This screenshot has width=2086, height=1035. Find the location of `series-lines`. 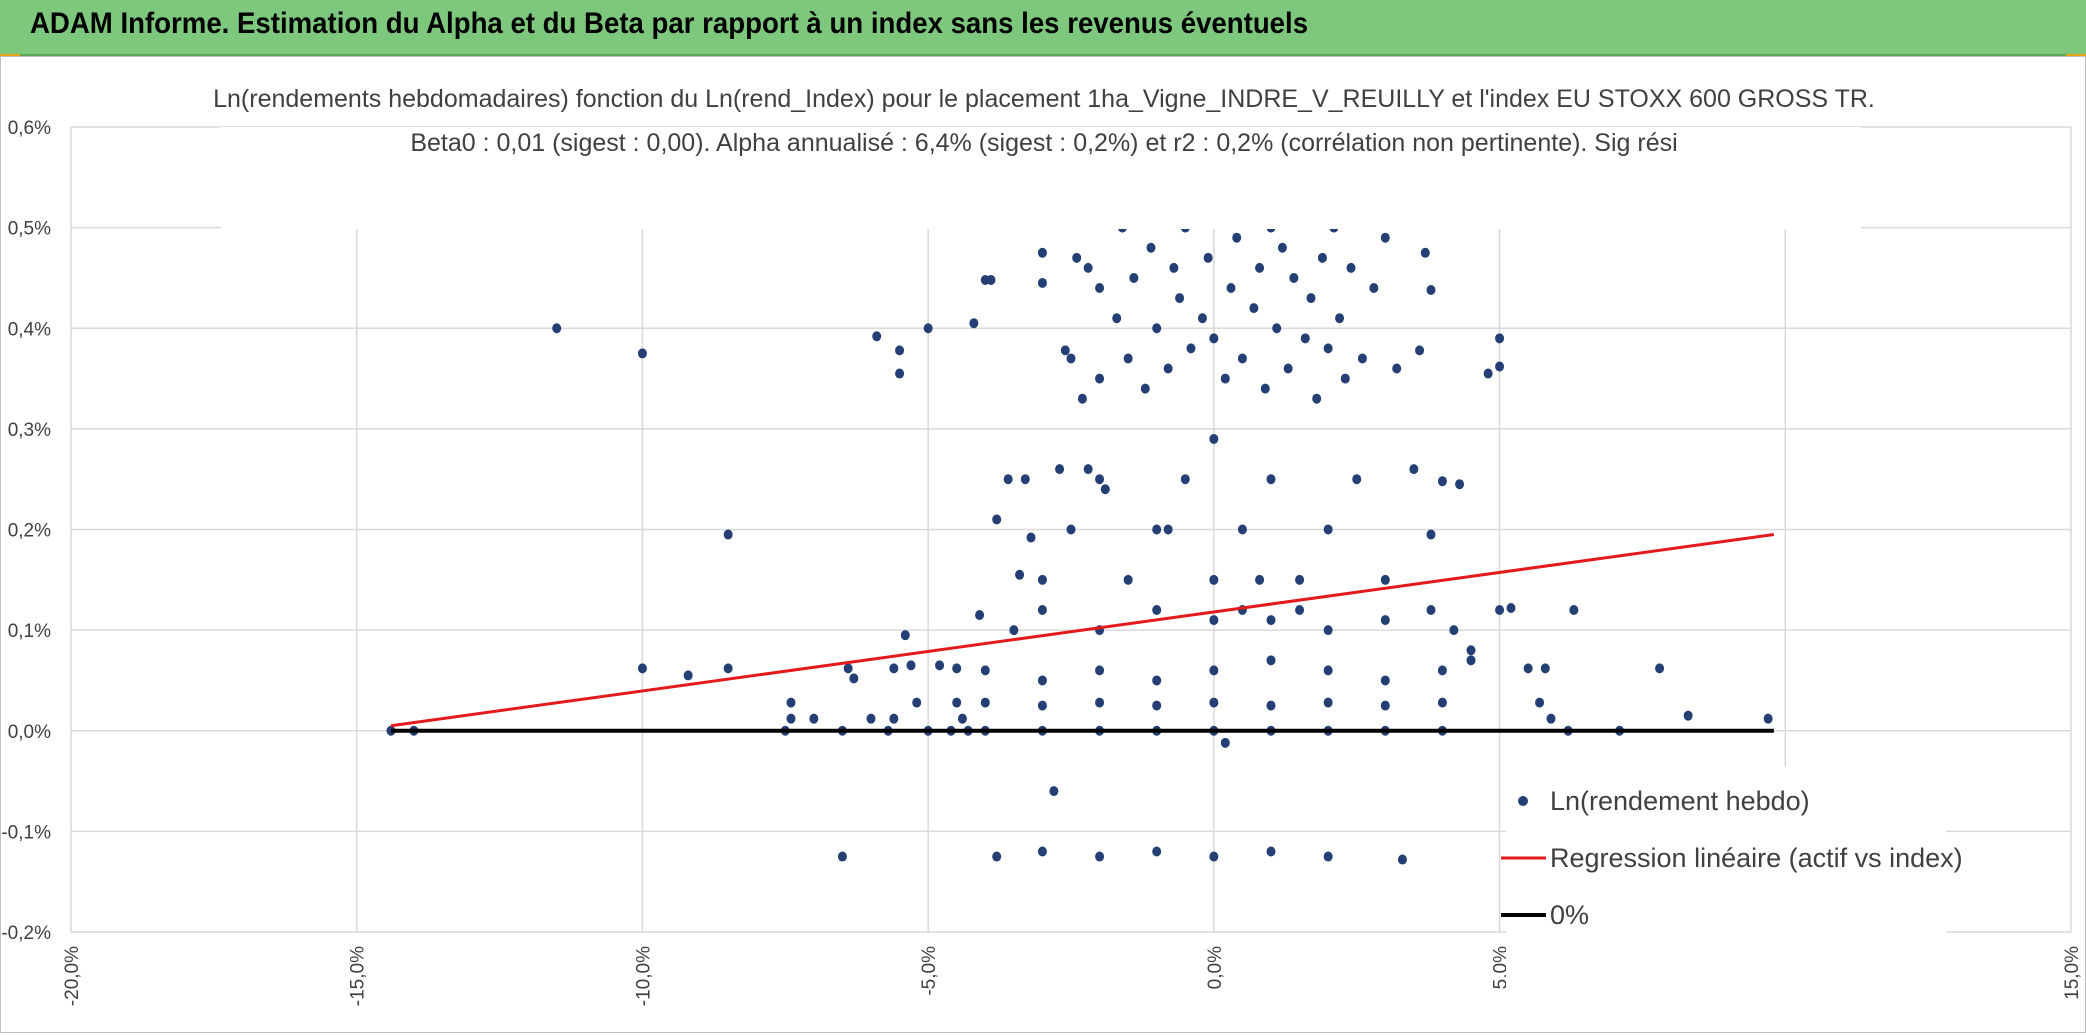

series-lines is located at coordinates (1082, 633).